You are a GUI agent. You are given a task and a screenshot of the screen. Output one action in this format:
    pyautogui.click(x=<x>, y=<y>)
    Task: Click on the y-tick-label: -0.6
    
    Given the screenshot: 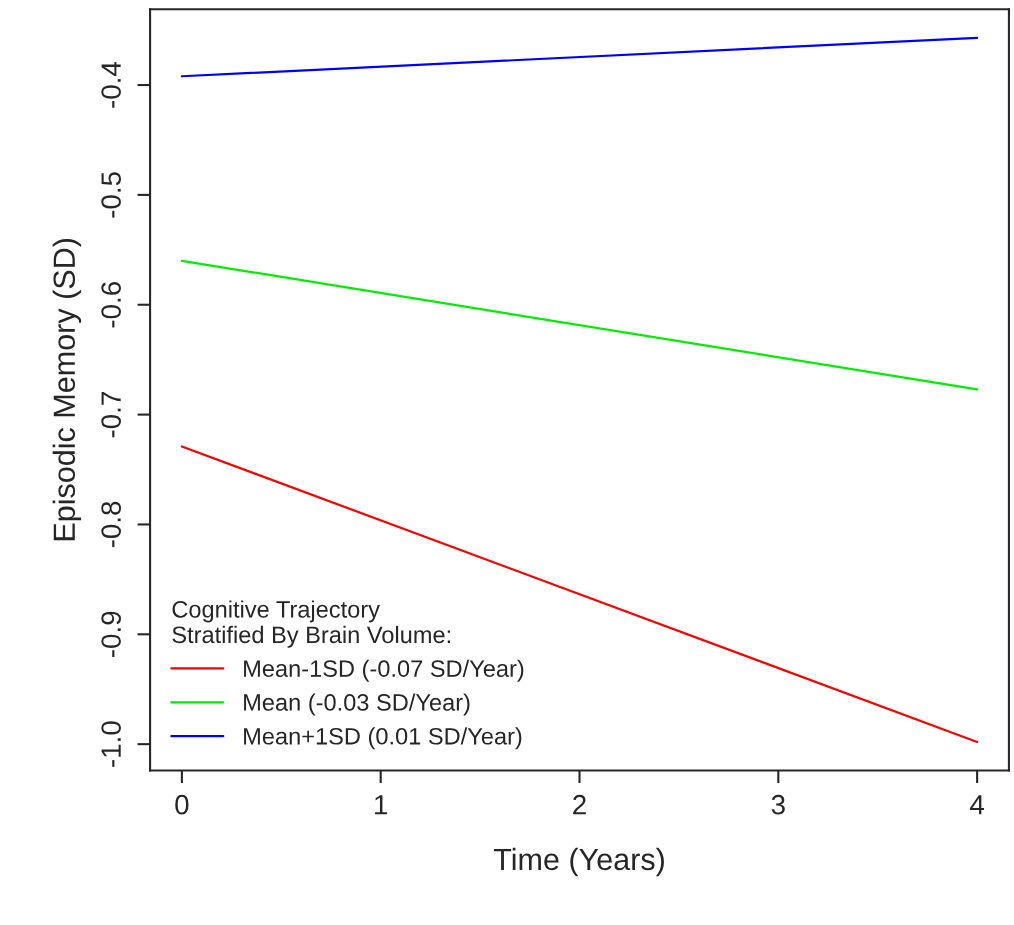 What is the action you would take?
    pyautogui.click(x=111, y=305)
    